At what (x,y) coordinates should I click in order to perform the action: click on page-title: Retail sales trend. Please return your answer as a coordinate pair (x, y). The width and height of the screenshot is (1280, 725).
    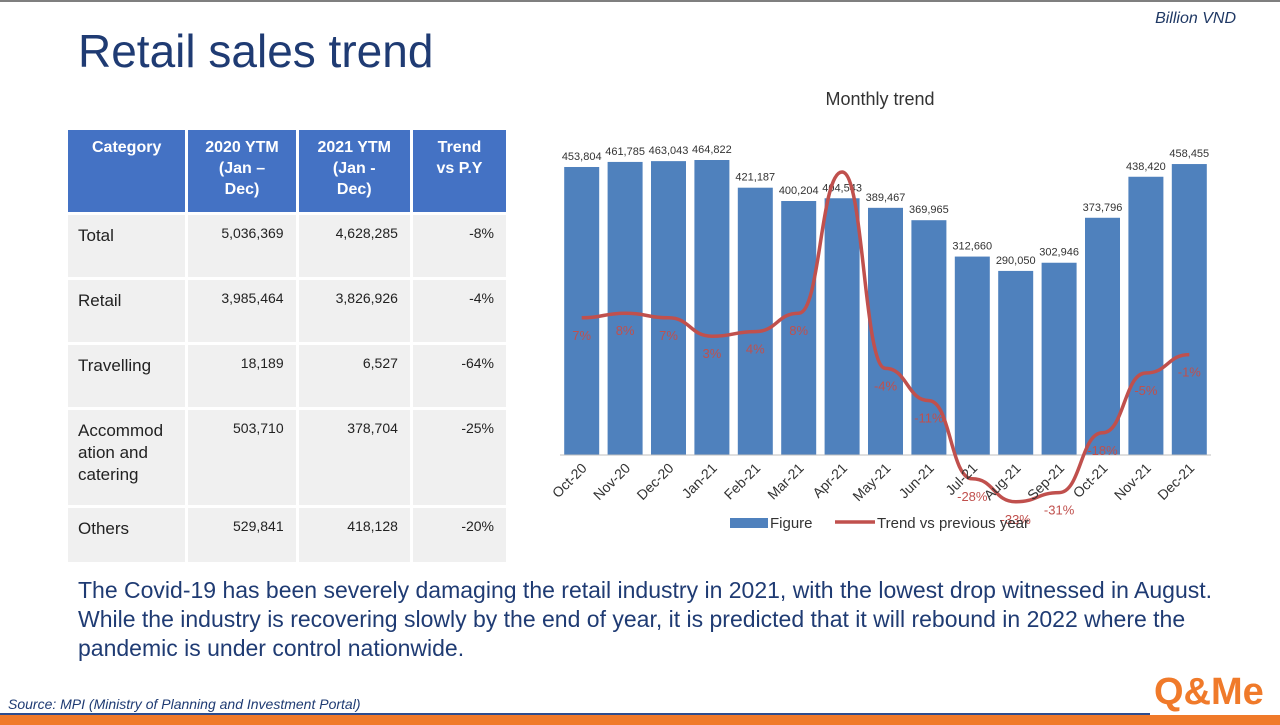
    Looking at the image, I should click on (256, 51).